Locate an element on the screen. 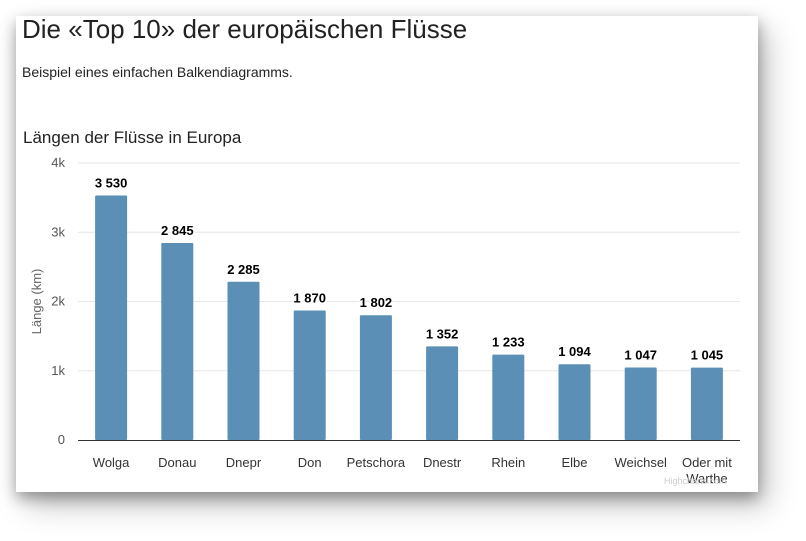 This screenshot has height=541, width=806. y-tick-label: 4k is located at coordinates (58, 162).